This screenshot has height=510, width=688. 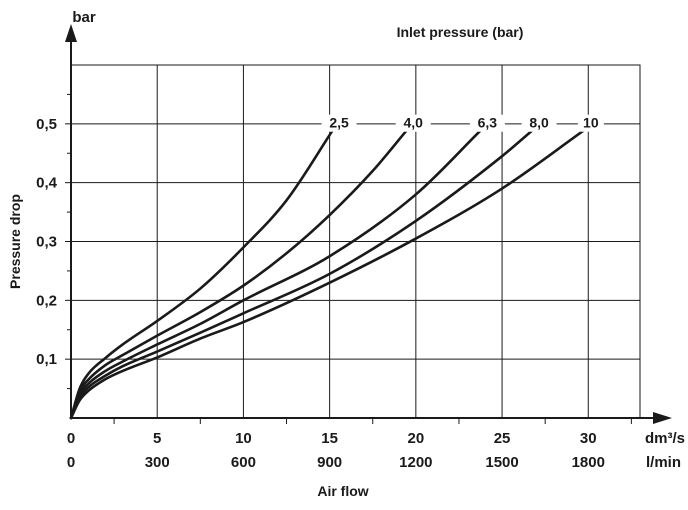 I want to click on curve-label: 4,0, so click(x=413, y=123).